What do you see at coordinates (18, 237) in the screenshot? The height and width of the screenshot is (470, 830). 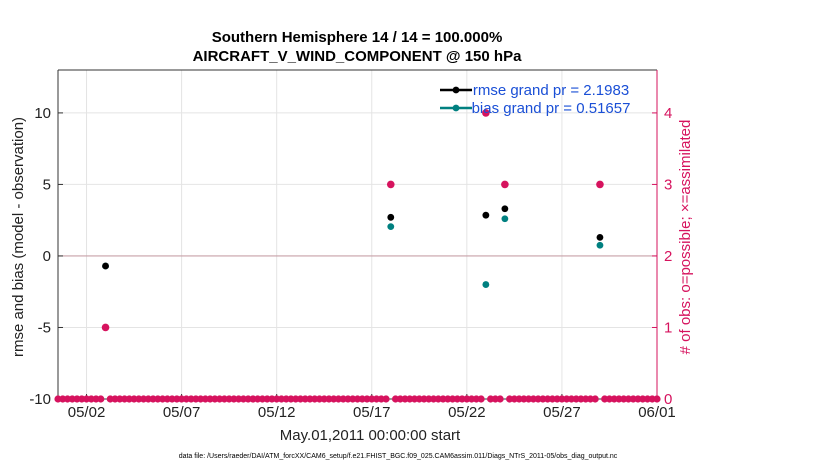 I see `y-axis-left-title: rmse and bias (model - observation)` at bounding box center [18, 237].